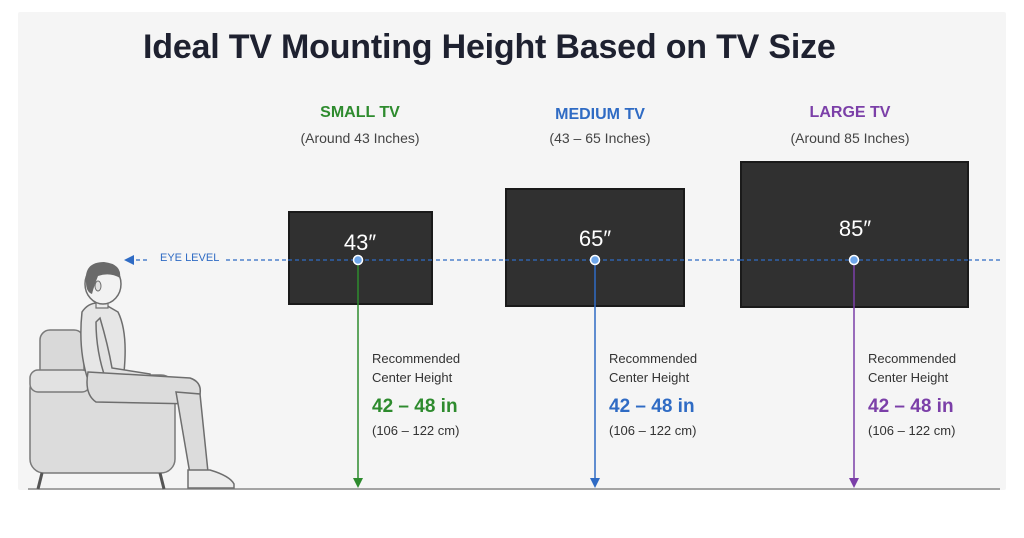 Image resolution: width=1024 pixels, height=538 pixels. What do you see at coordinates (911, 406) in the screenshot?
I see `large-tv-height-value: 42 – 48 in` at bounding box center [911, 406].